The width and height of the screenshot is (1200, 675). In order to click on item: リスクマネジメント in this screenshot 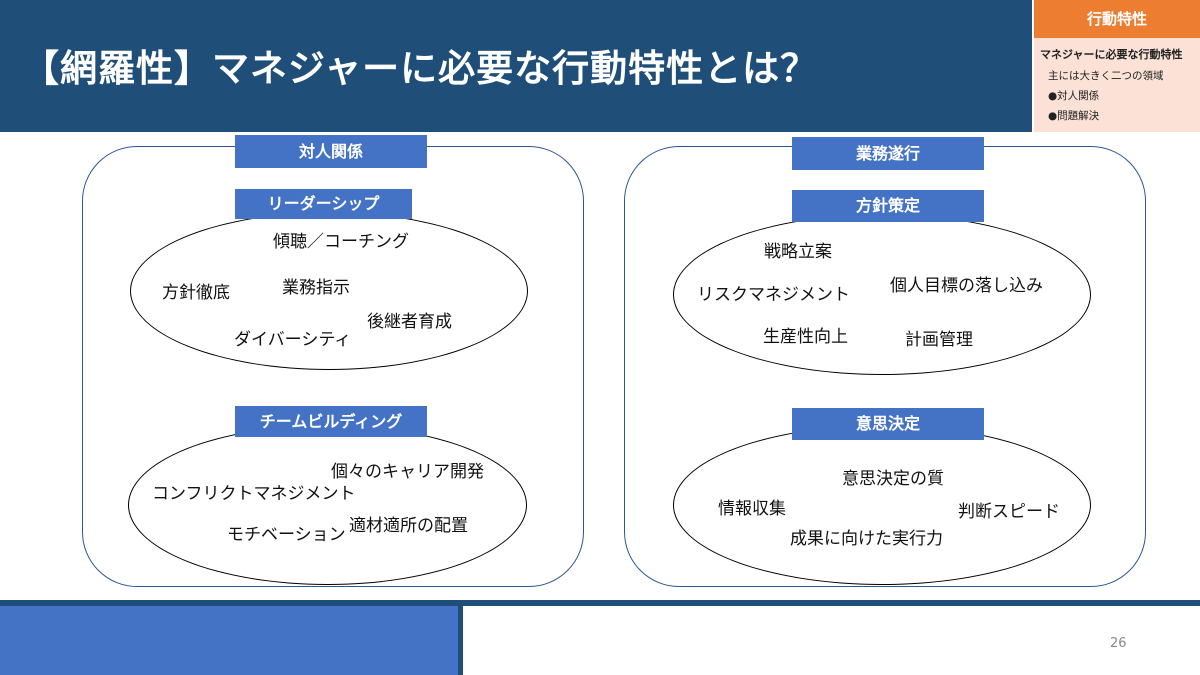, I will do `click(773, 295)`.